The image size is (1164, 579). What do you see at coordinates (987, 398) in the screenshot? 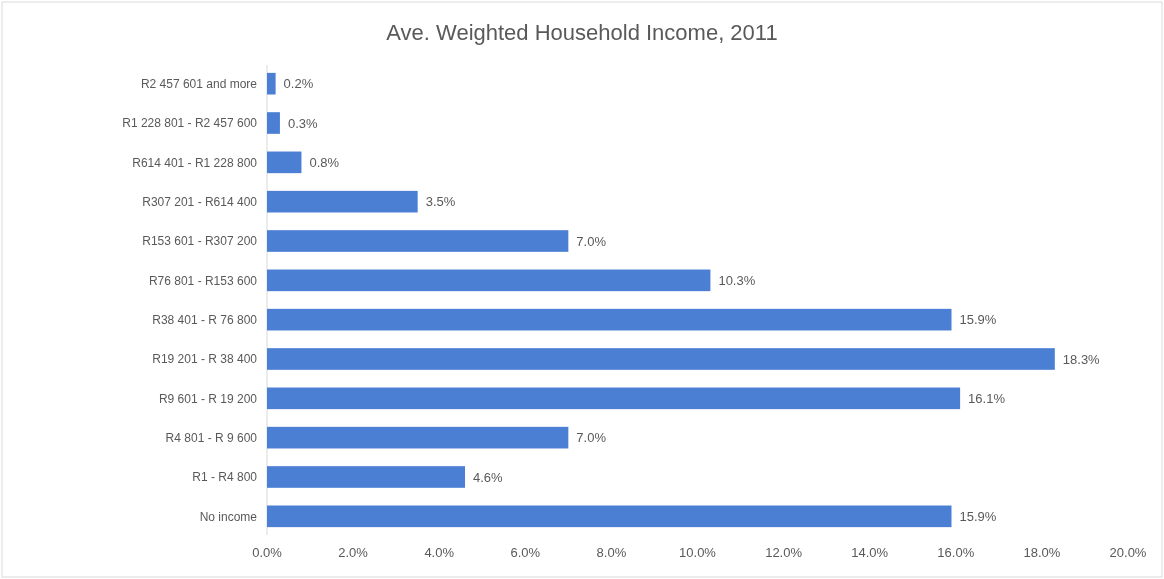
I see `data-label: 16.1%` at bounding box center [987, 398].